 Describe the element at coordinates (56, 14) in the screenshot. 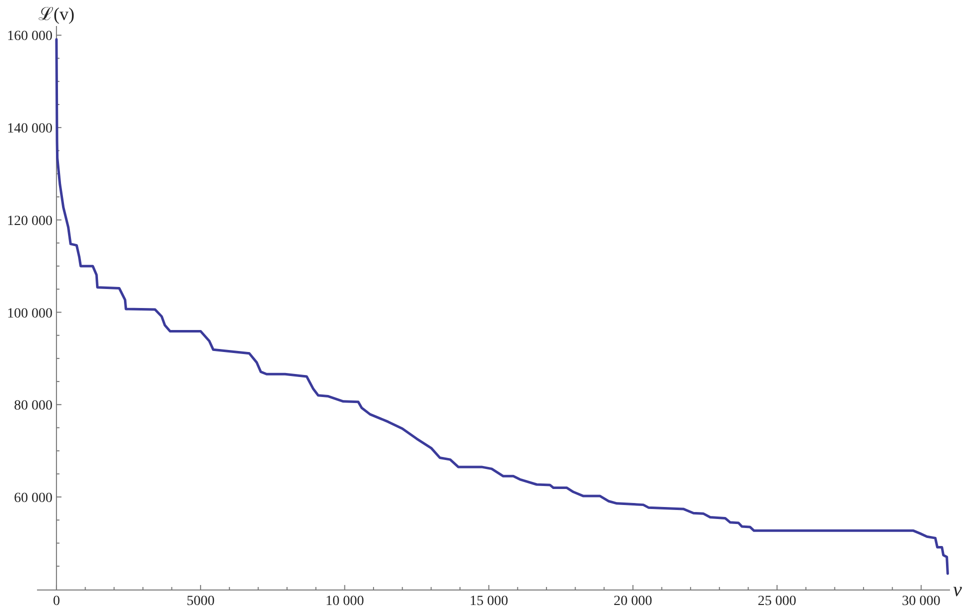

I see `y-axis-title: ℒ(v)` at that location.